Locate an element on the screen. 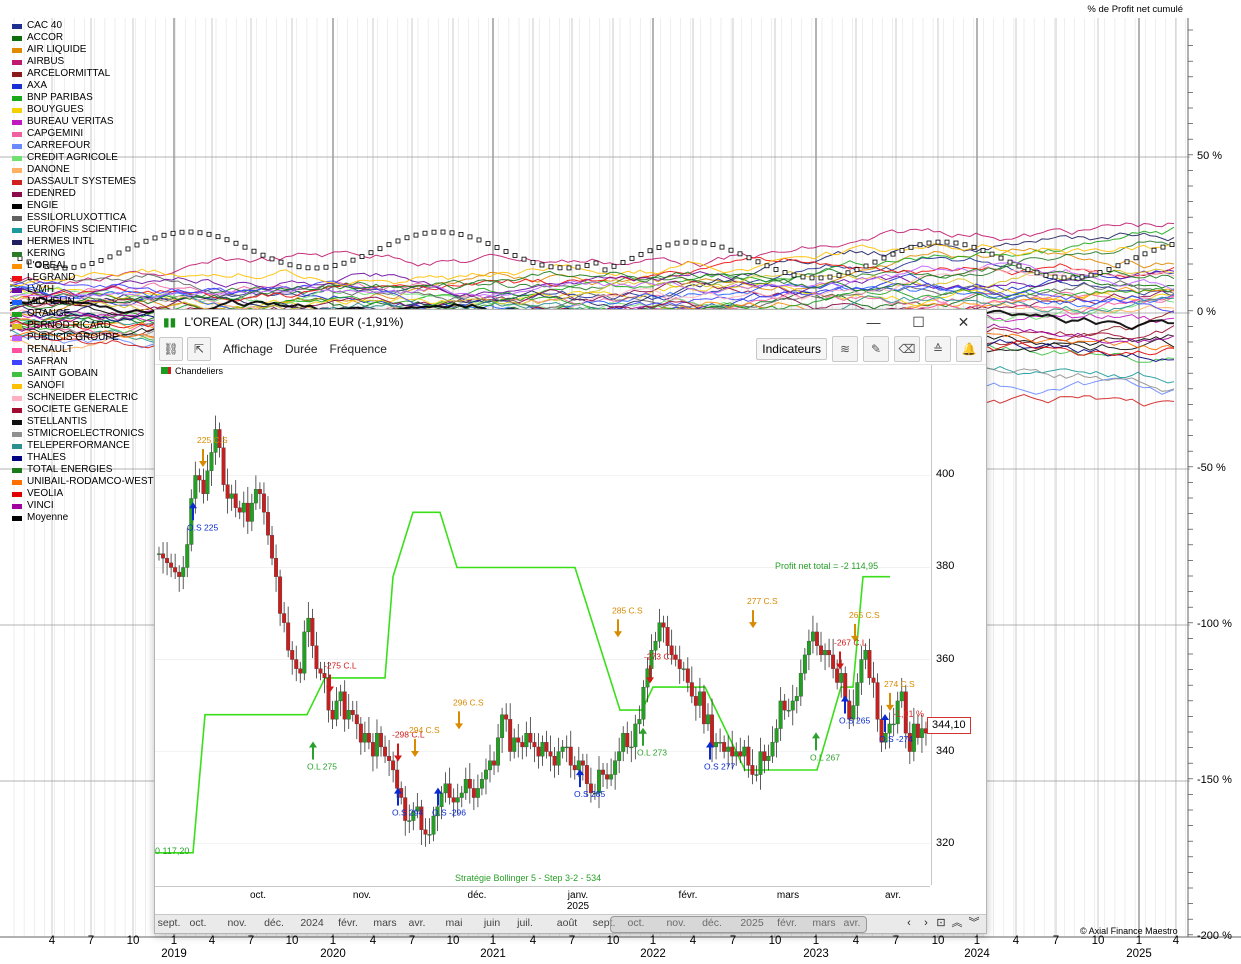 The image size is (1241, 964). legend-item: SOCIETE GENERALE is located at coordinates (83, 410).